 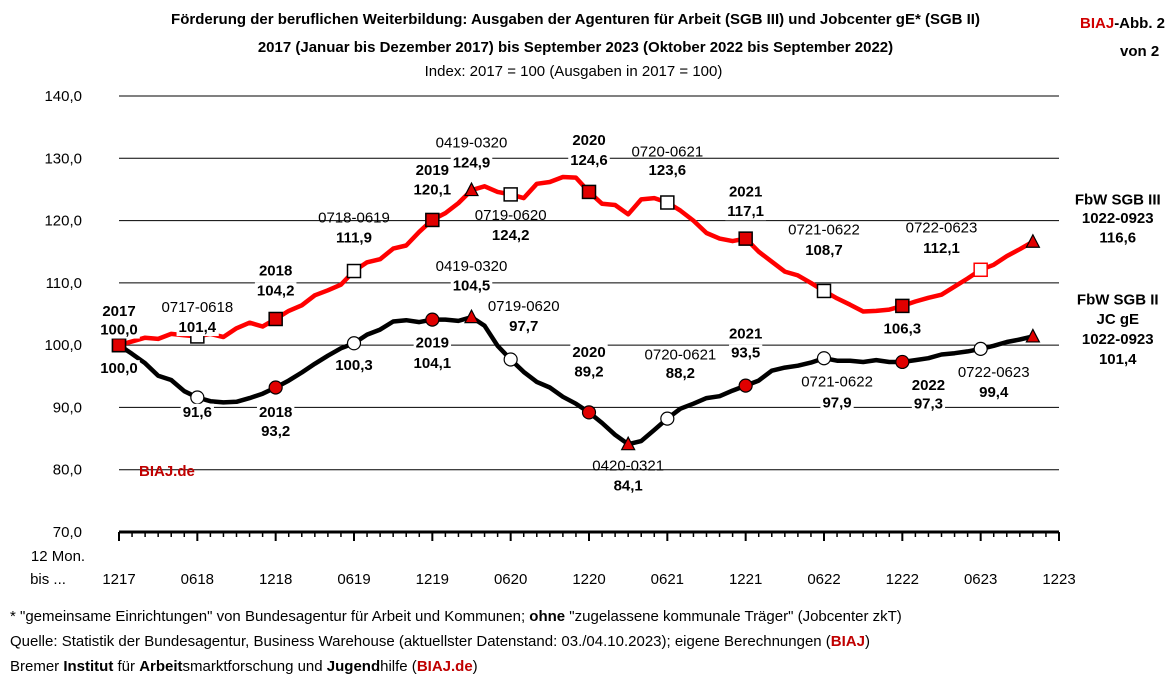 I want to click on data-label: 0717-0618, so click(x=197, y=307).